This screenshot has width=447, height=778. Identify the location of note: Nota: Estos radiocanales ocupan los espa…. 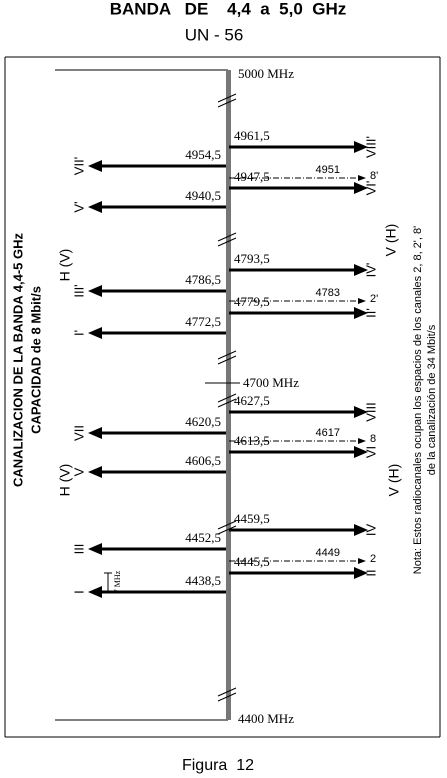
(418, 400).